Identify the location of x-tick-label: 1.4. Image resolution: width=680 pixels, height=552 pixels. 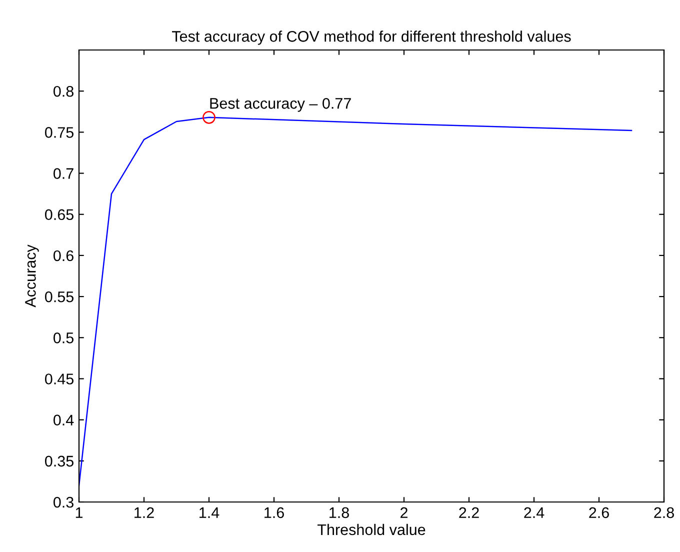
(210, 512).